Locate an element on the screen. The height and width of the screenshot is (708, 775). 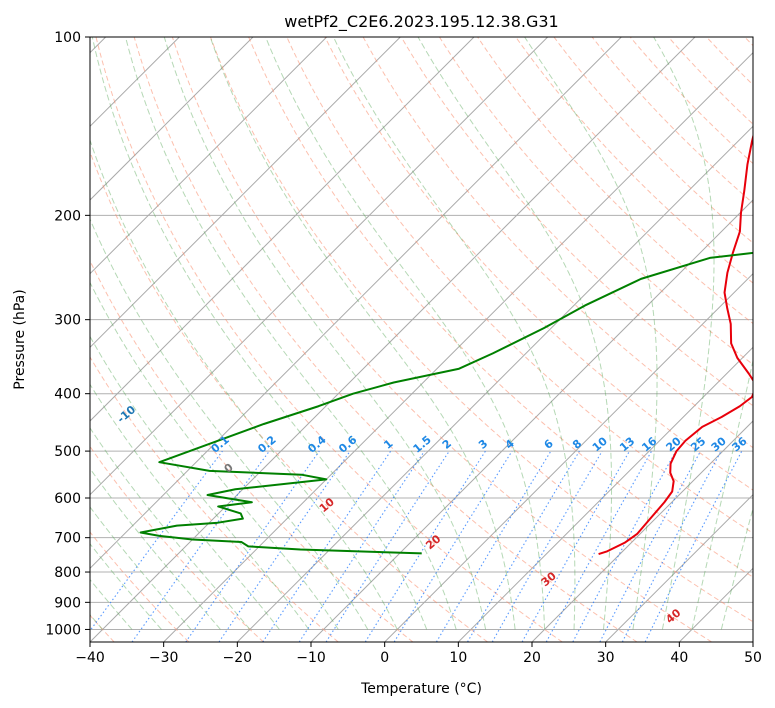
y-tick-label: 300 is located at coordinates (67, 321).